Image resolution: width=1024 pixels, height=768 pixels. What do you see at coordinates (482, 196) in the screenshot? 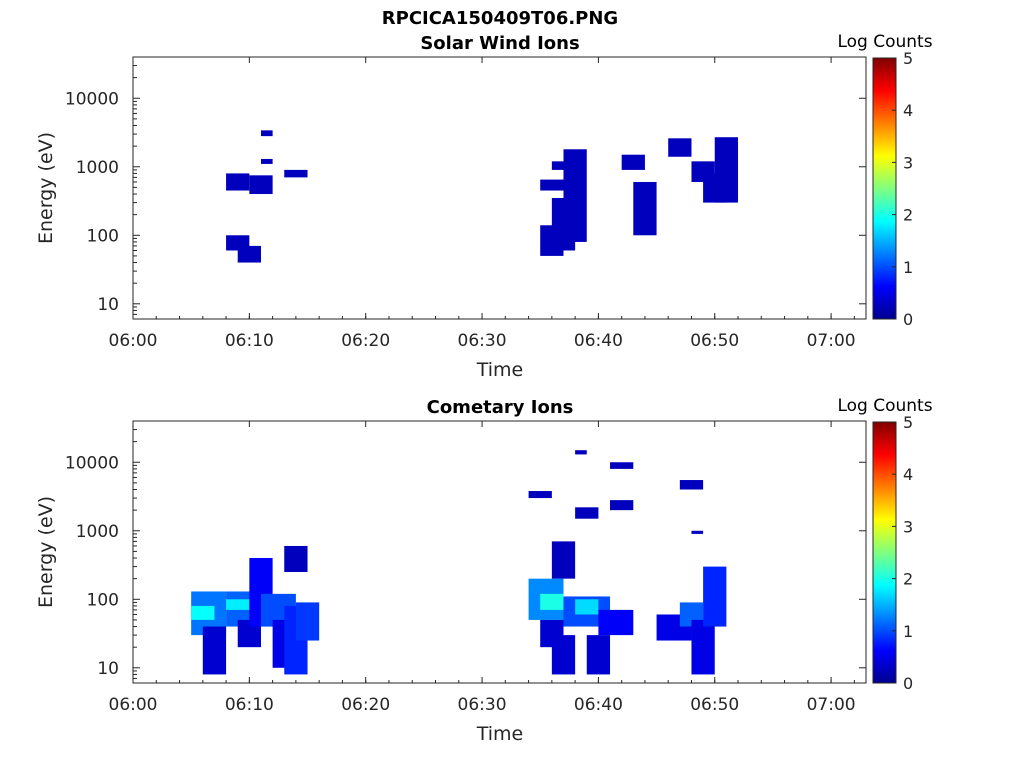
I see `heatmap-cells` at bounding box center [482, 196].